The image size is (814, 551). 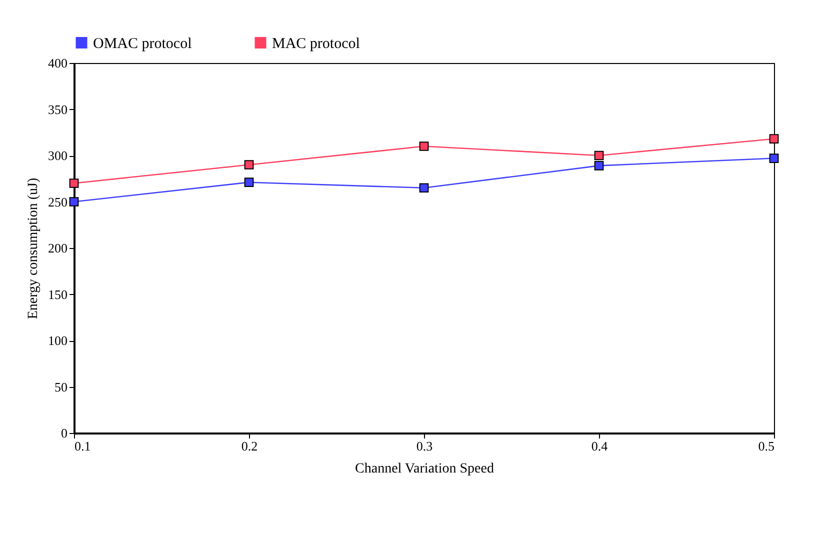 What do you see at coordinates (82, 446) in the screenshot?
I see `x-tick-label: 0.1` at bounding box center [82, 446].